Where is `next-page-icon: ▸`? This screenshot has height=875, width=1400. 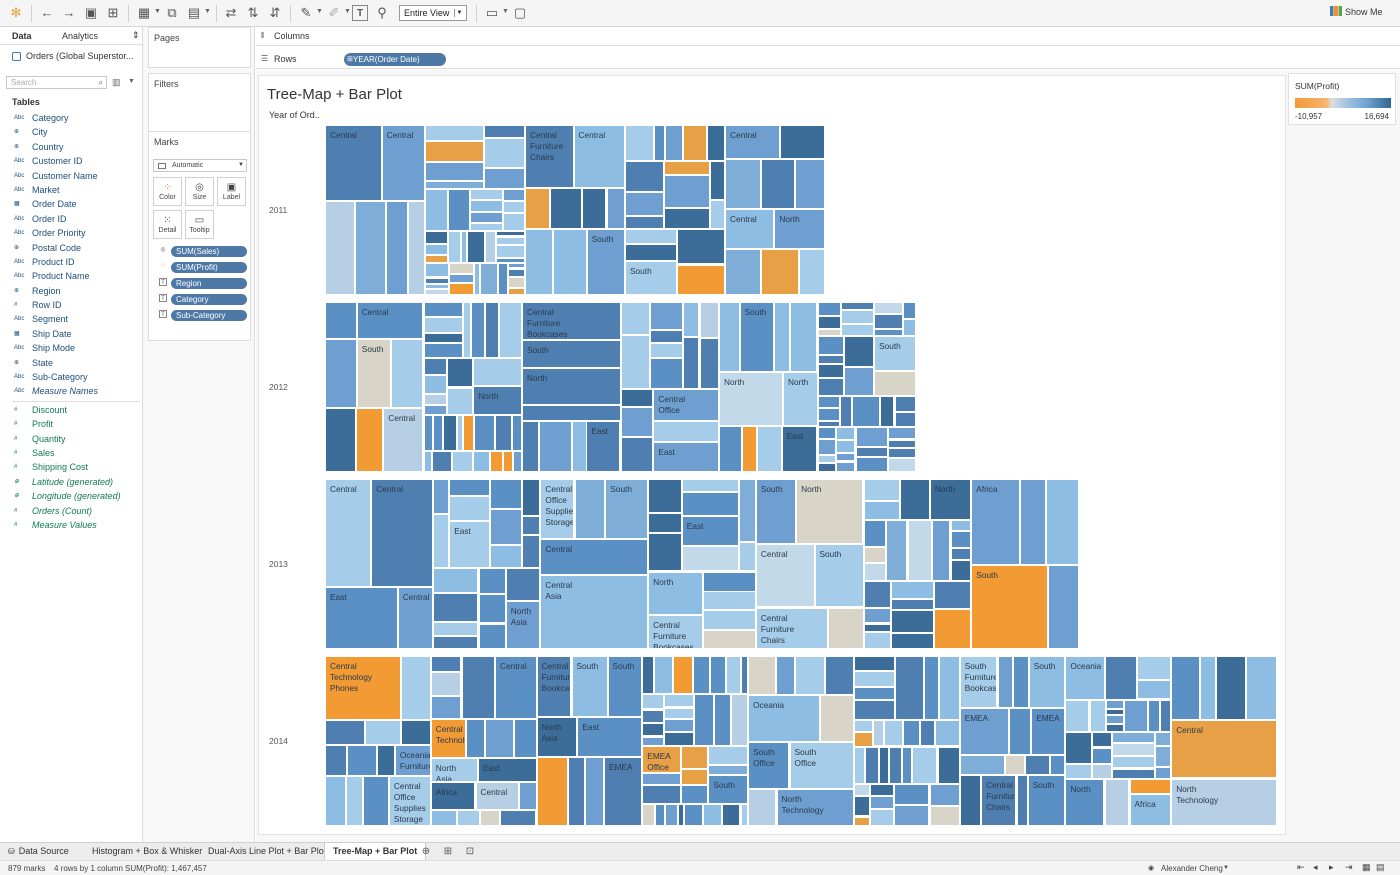
next-page-icon: ▸ is located at coordinates (1331, 867).